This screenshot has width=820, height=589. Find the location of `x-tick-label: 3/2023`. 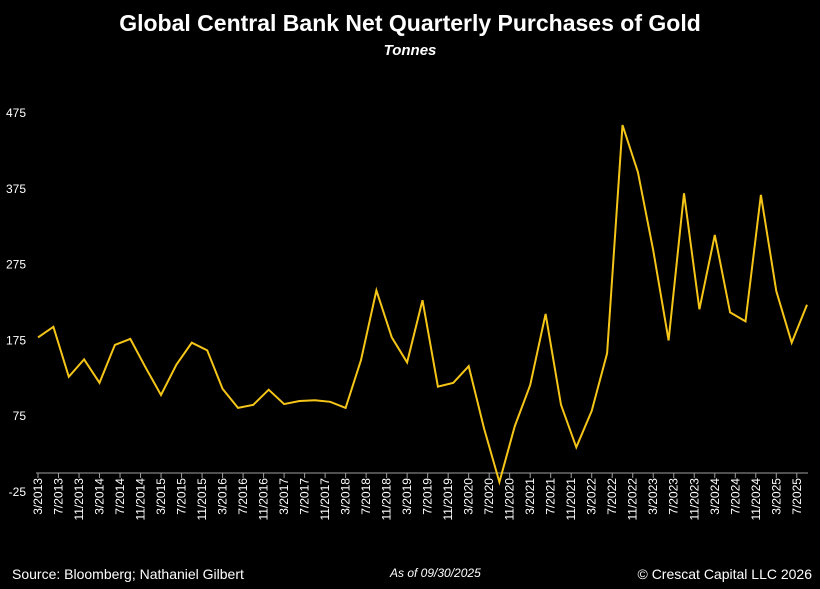

x-tick-label: 3/2023 is located at coordinates (653, 496).